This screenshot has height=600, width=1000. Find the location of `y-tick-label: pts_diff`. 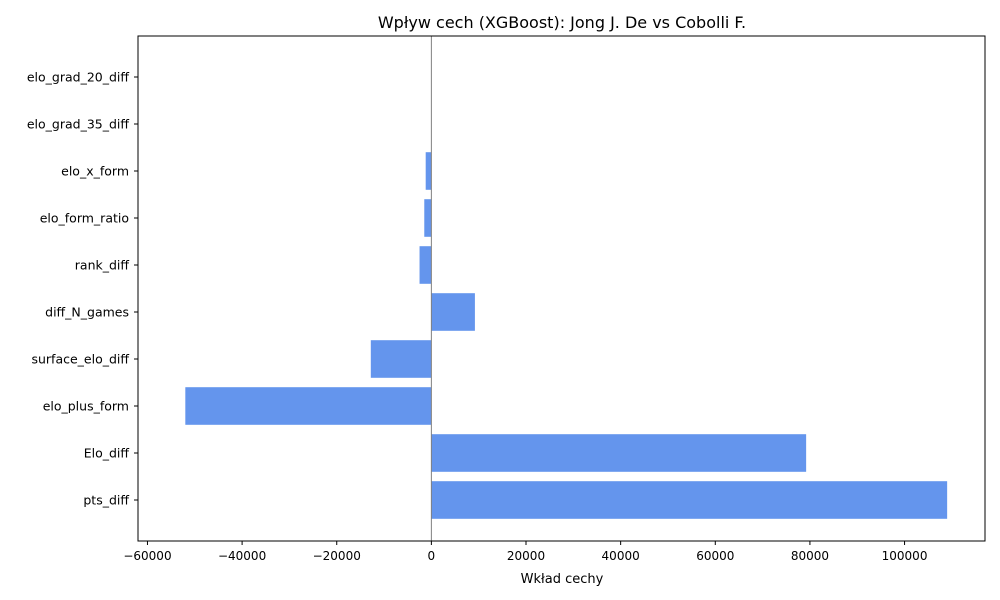

y-tick-label: pts_diff is located at coordinates (106, 500).